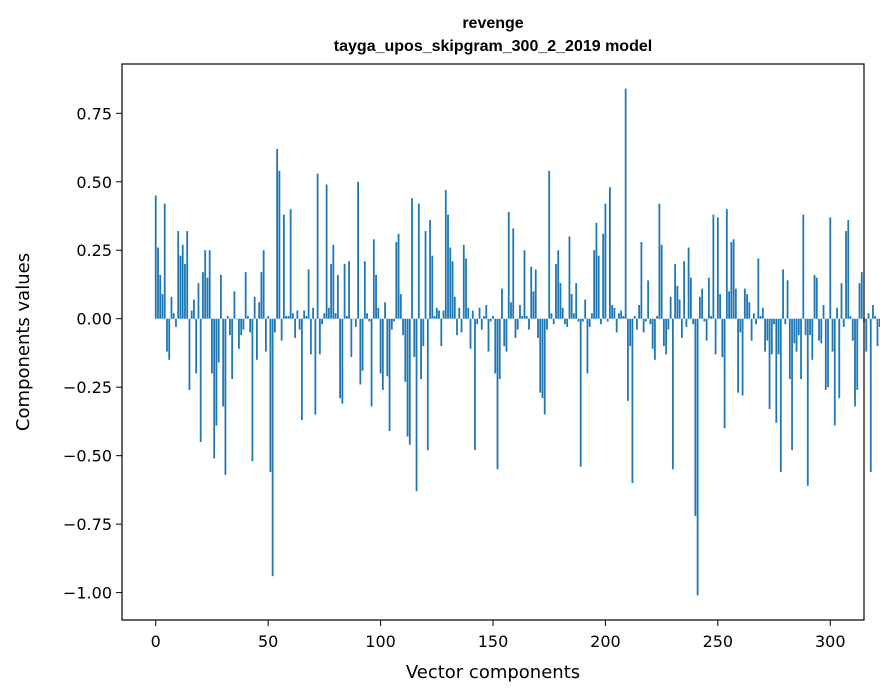 This screenshot has width=880, height=696. What do you see at coordinates (94, 182) in the screenshot?
I see `y-tick-label: 0.50` at bounding box center [94, 182].